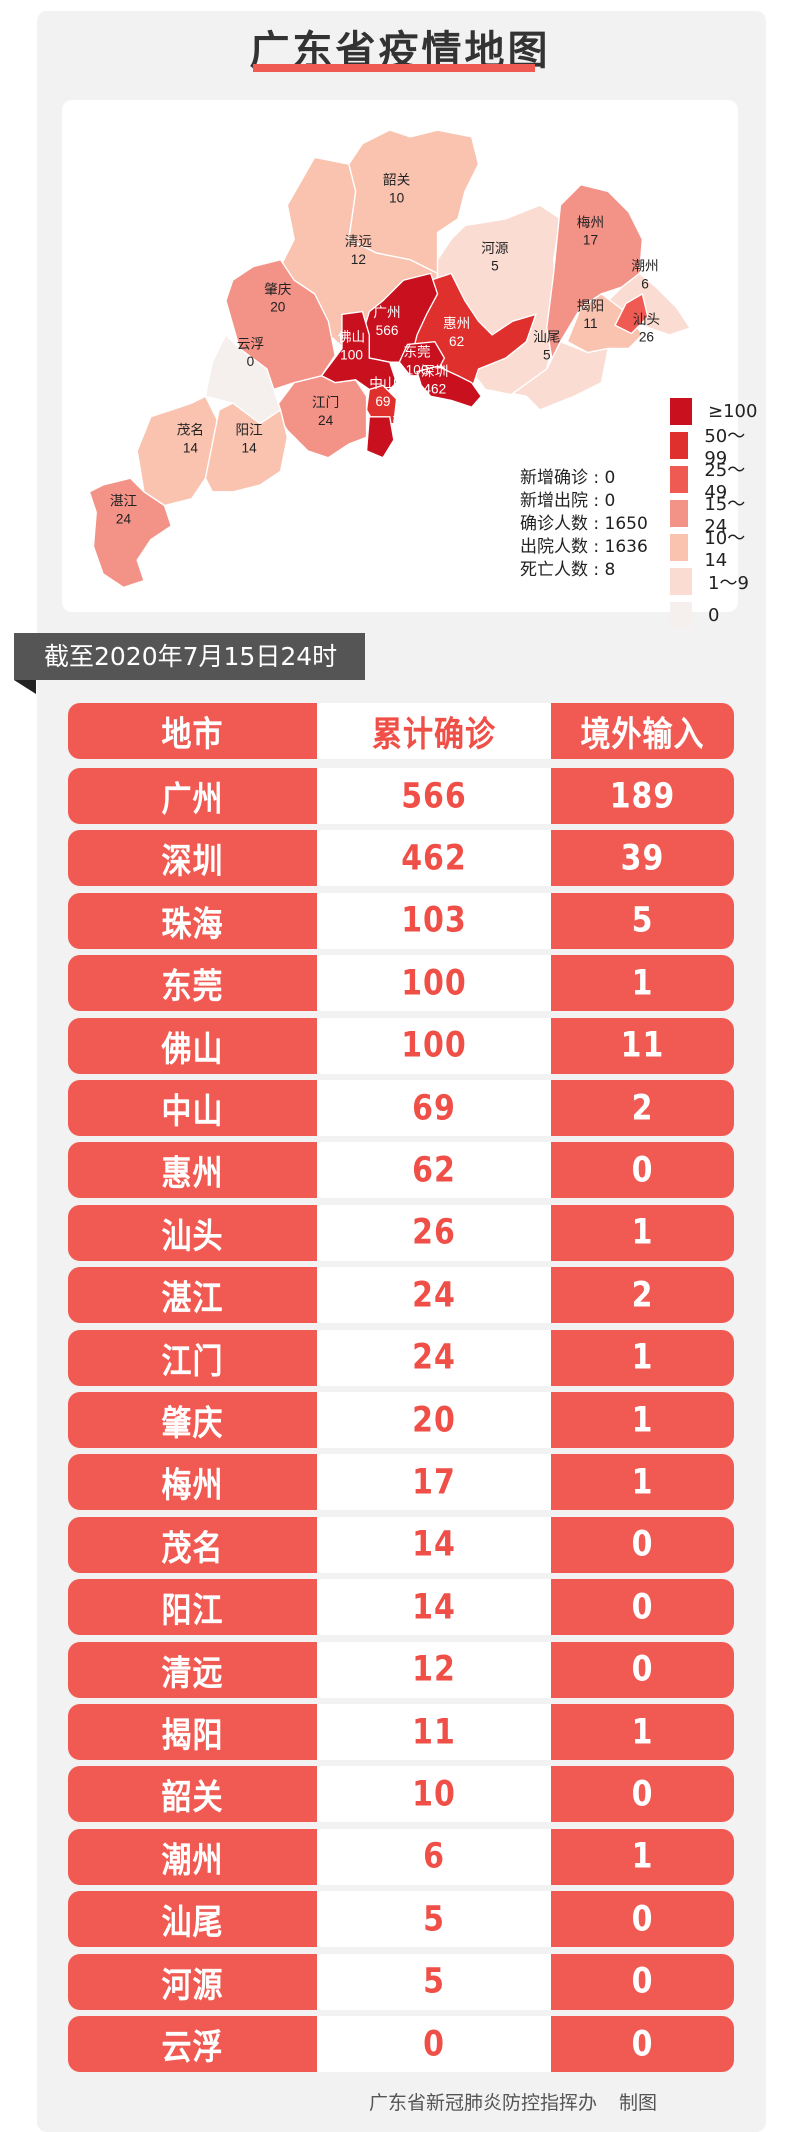  Describe the element at coordinates (401, 1482) in the screenshot. I see `table-row: 梅州 17 1` at that location.